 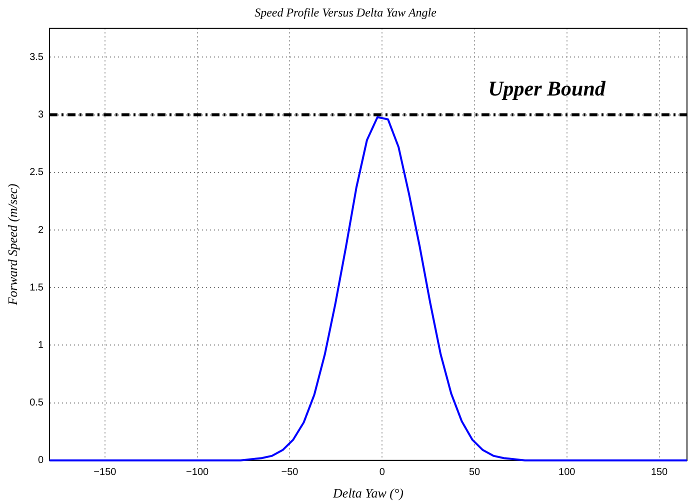 What do you see at coordinates (105, 472) in the screenshot?
I see `x-tick-label: −150` at bounding box center [105, 472].